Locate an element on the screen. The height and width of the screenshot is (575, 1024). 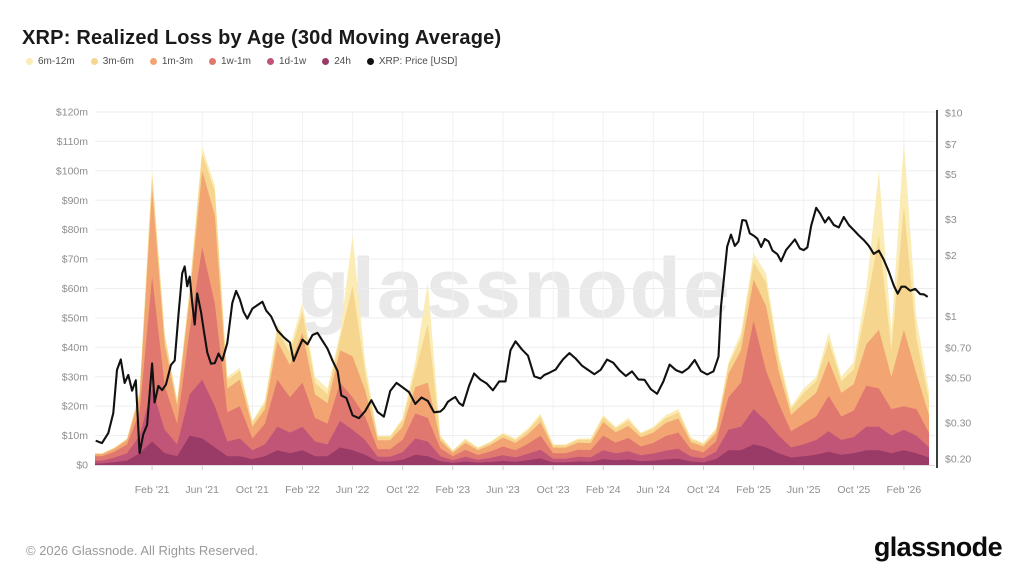
legend-label: 24h is located at coordinates (342, 61).